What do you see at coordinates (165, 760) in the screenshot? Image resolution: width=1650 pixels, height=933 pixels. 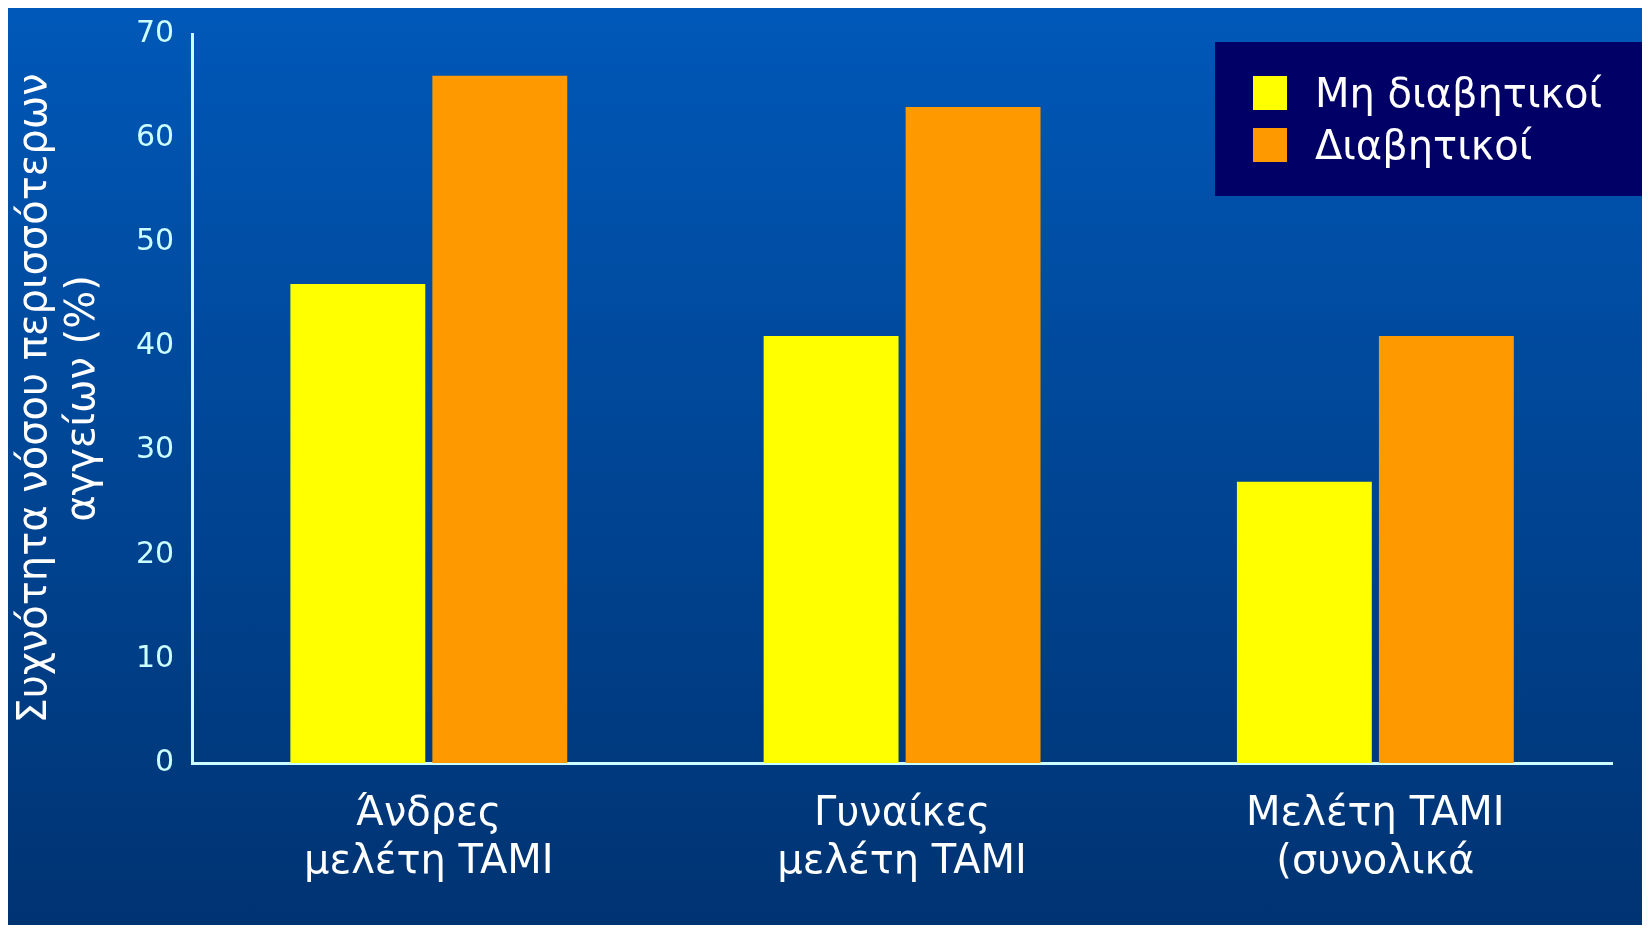 I see `y-tick-label: 0` at bounding box center [165, 760].